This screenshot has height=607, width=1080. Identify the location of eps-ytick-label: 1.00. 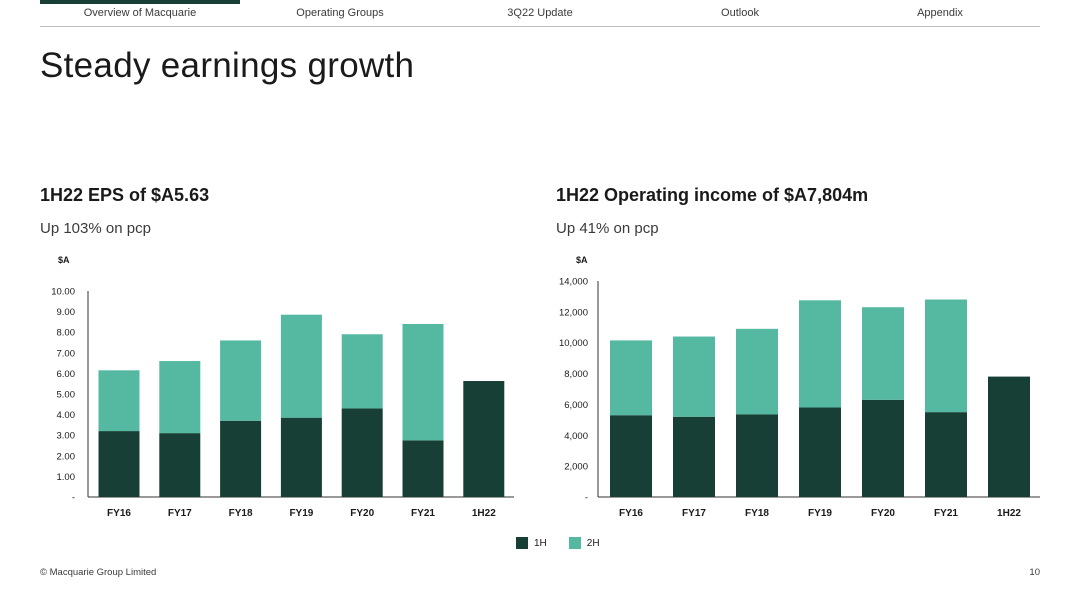
(66, 477).